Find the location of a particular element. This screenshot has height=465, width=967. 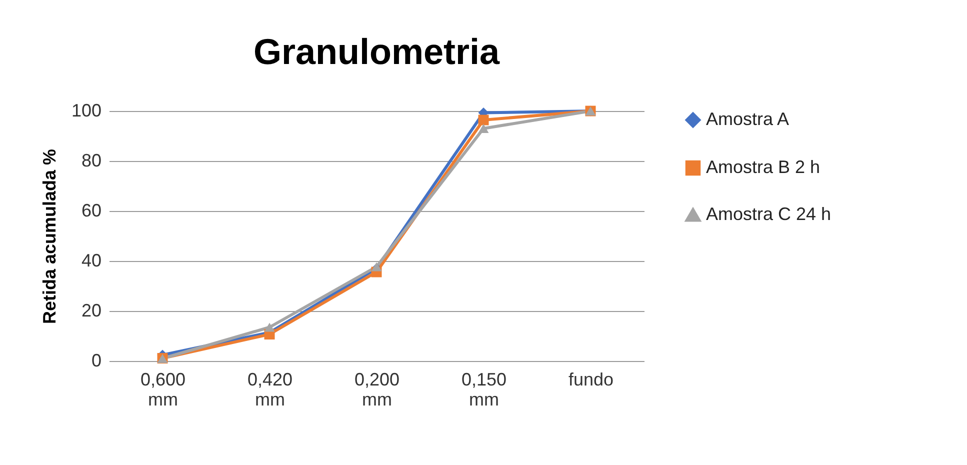

y-axis-title: Retida acumulada % is located at coordinates (49, 236).